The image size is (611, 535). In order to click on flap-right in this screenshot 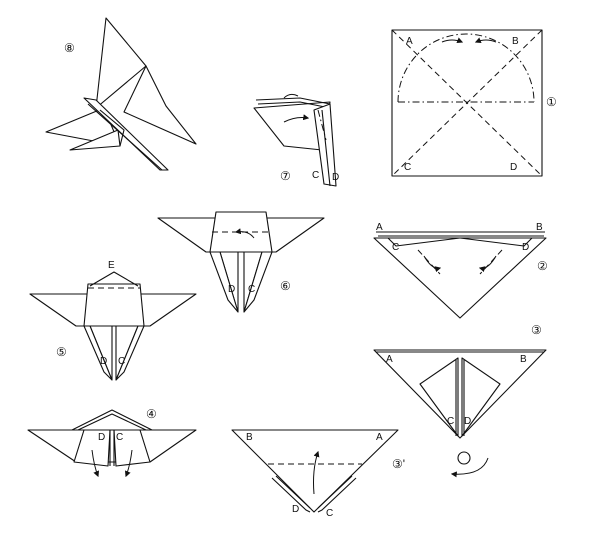, I will do `click(132, 448)`.